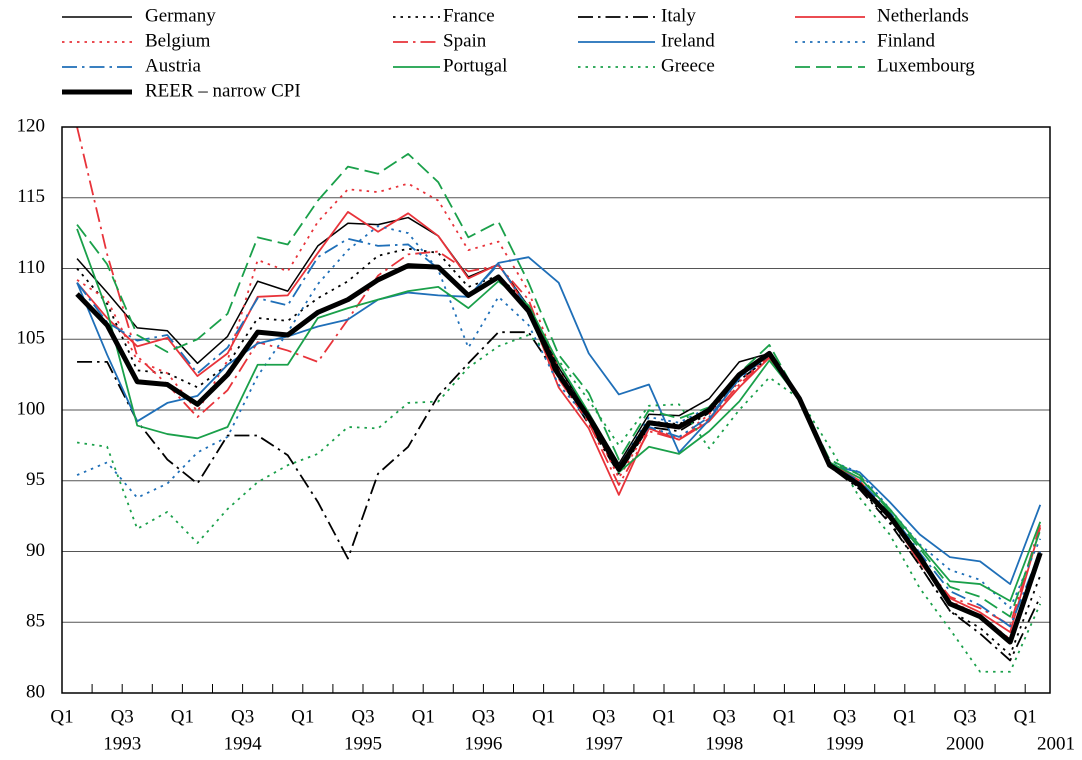  I want to click on y-tick-label: 120, so click(31, 125).